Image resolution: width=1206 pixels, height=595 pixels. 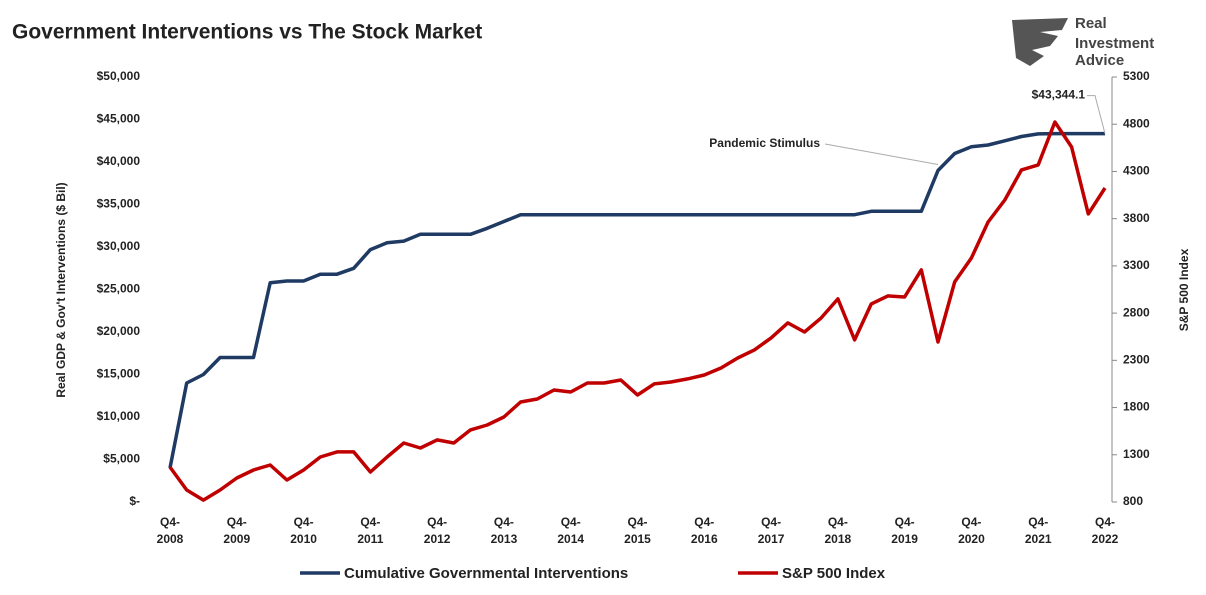 I want to click on y2-tick-label: 1800, so click(x=1136, y=407).